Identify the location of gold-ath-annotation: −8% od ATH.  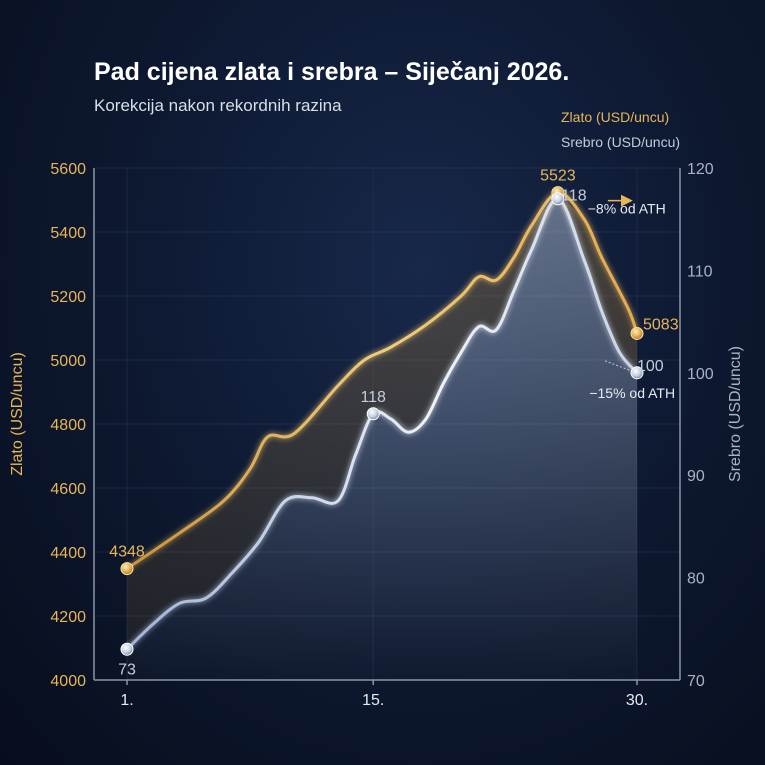
(627, 209).